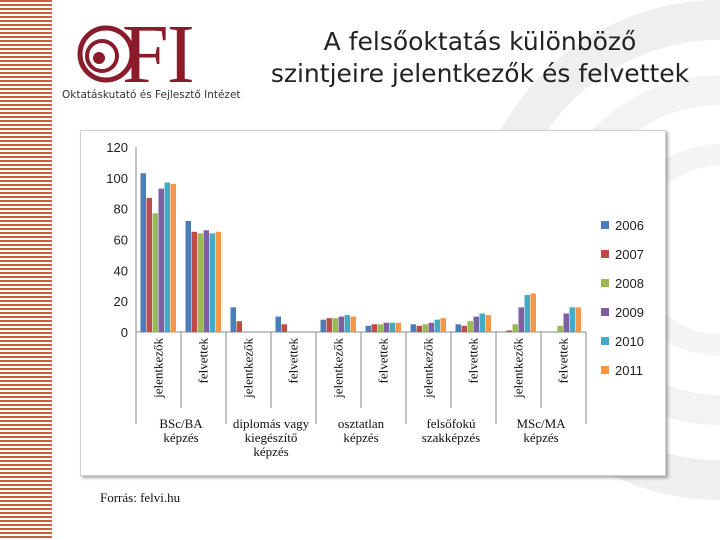 The image size is (720, 540). What do you see at coordinates (121, 240) in the screenshot?
I see `y-tick-label: 60` at bounding box center [121, 240].